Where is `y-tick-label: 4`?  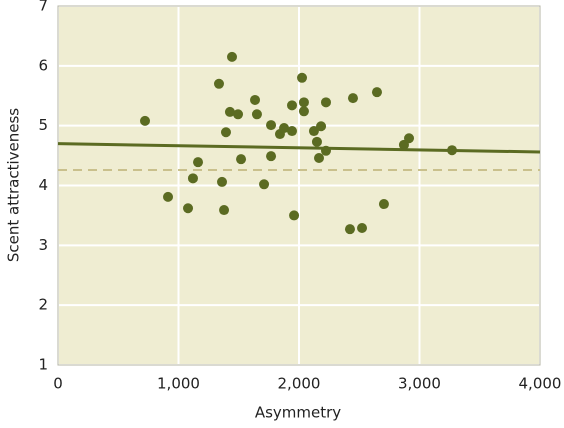 y-tick-label: 4 is located at coordinates (43, 185).